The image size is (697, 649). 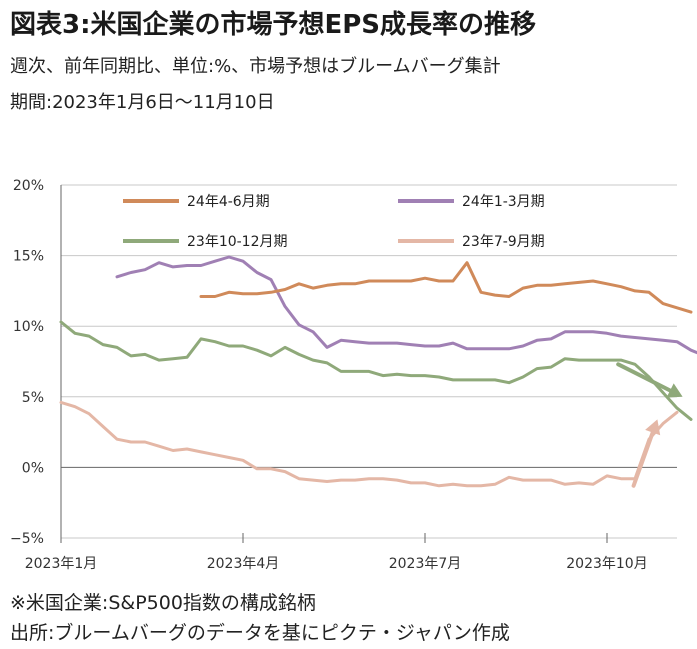 I want to click on x-tick-label: 2023年1月, so click(x=61, y=564).